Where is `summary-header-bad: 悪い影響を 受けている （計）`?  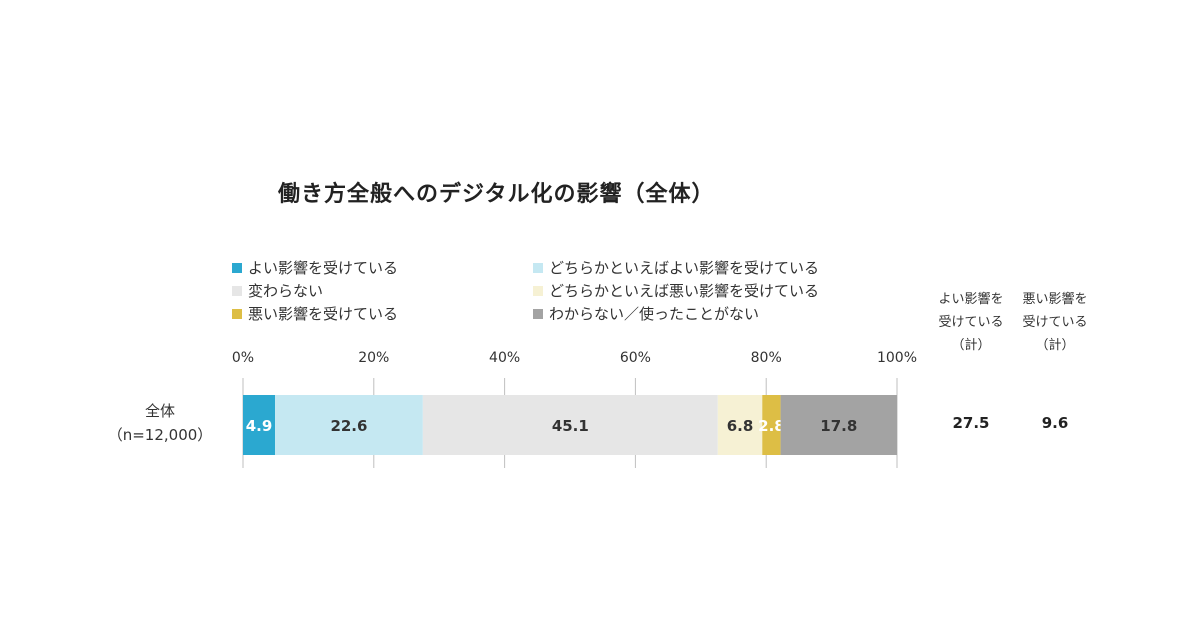
summary-header-bad: 悪い影響を 受けている （計） is located at coordinates (1055, 322).